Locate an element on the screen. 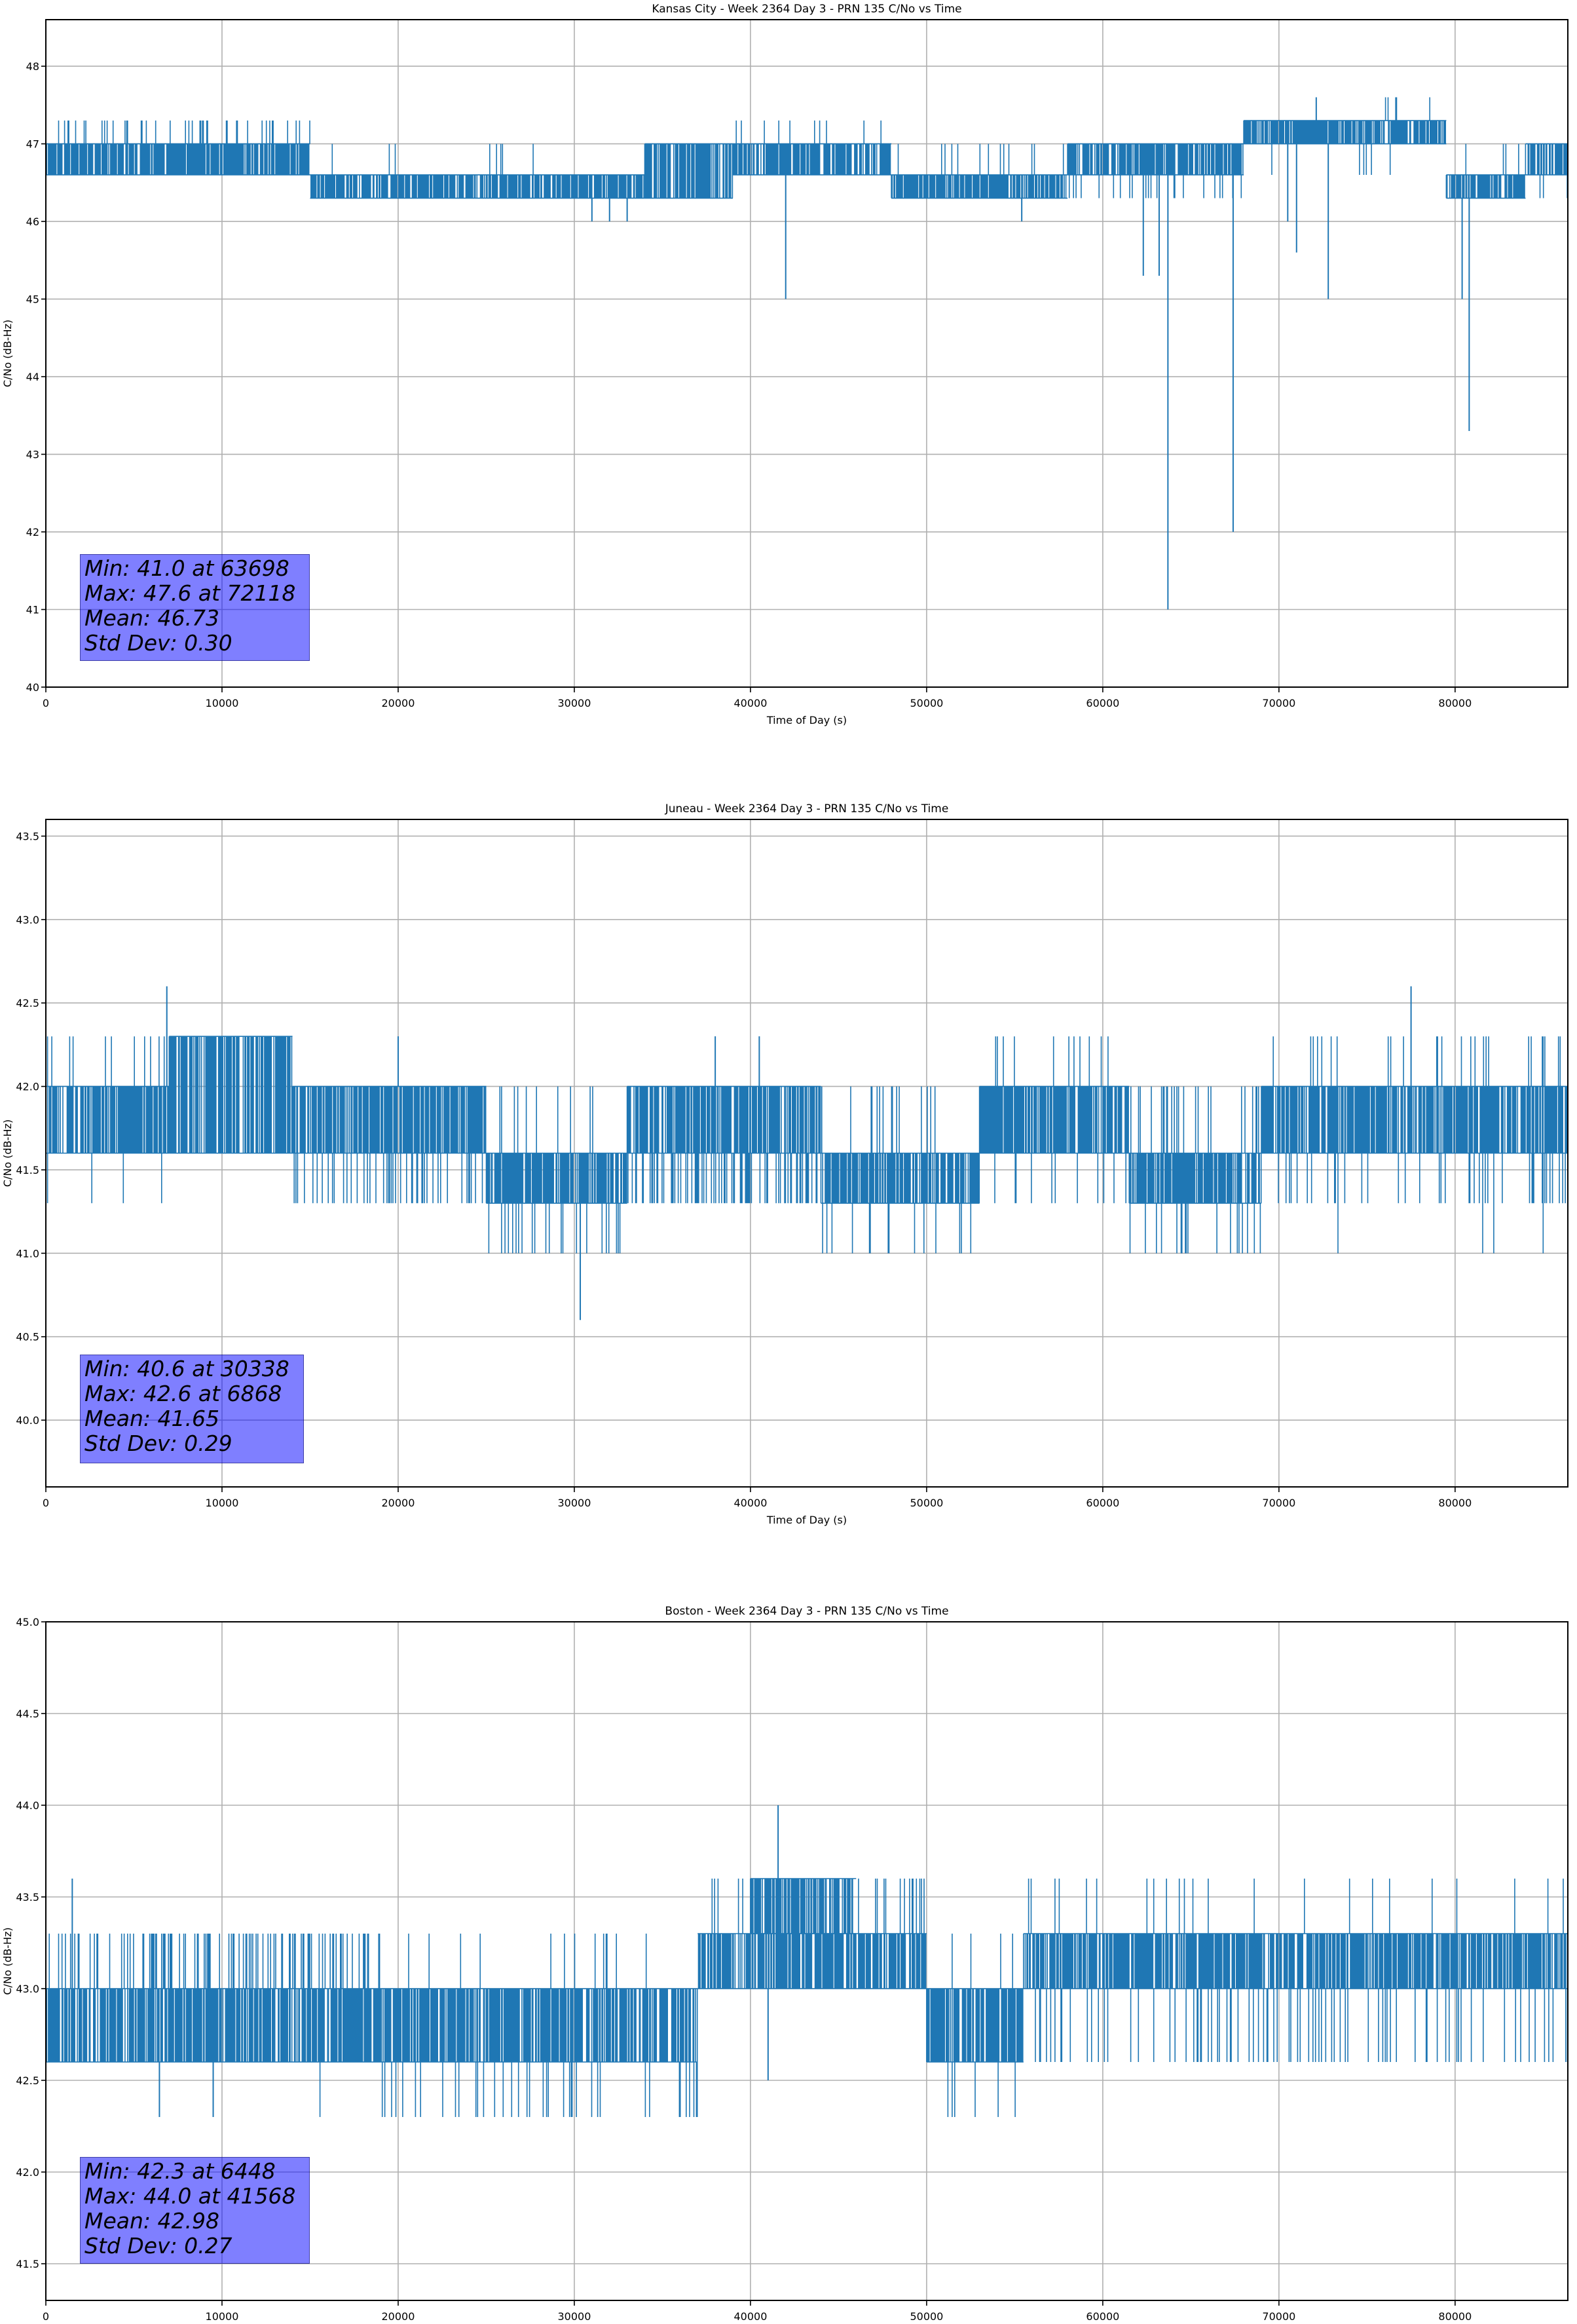  stats-min: Min: 42.3 at 6448 is located at coordinates (180, 2171).